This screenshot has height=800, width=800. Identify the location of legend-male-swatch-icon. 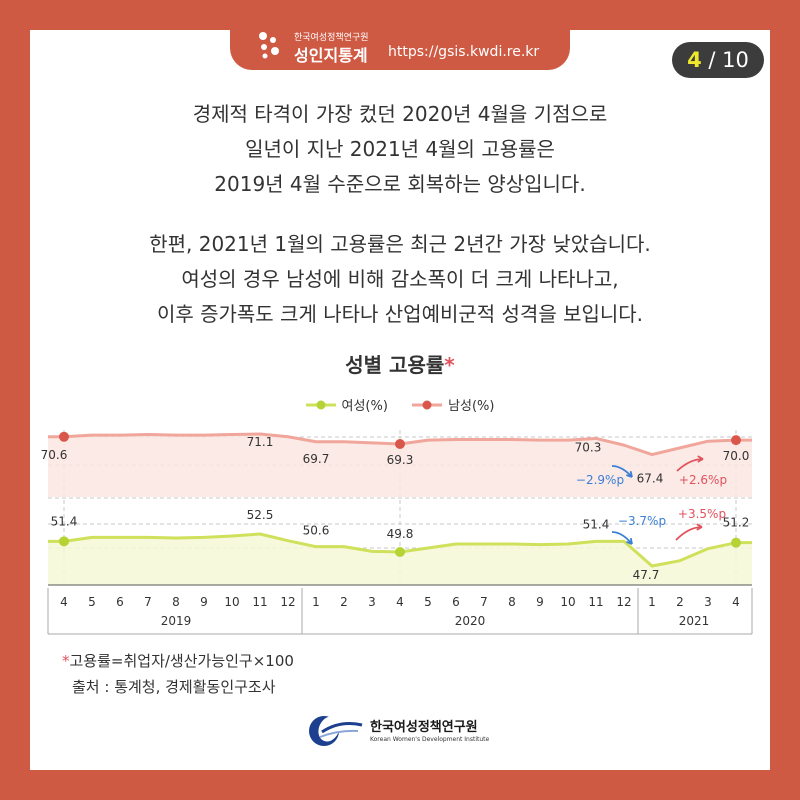
(427, 404).